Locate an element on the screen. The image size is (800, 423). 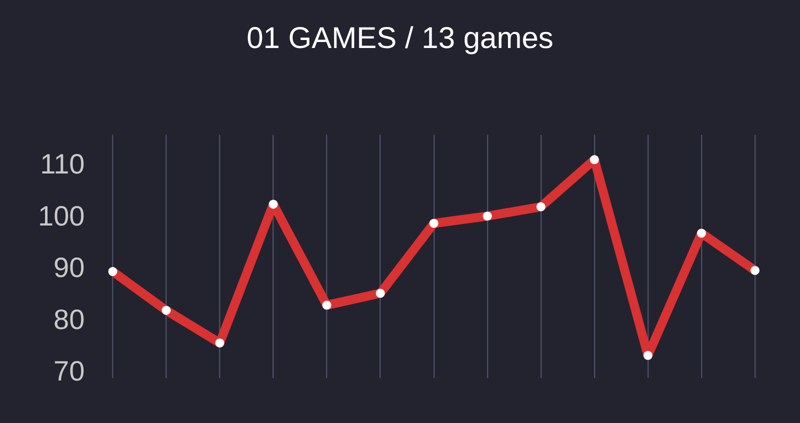
y-tick-label: 90 is located at coordinates (69, 268).